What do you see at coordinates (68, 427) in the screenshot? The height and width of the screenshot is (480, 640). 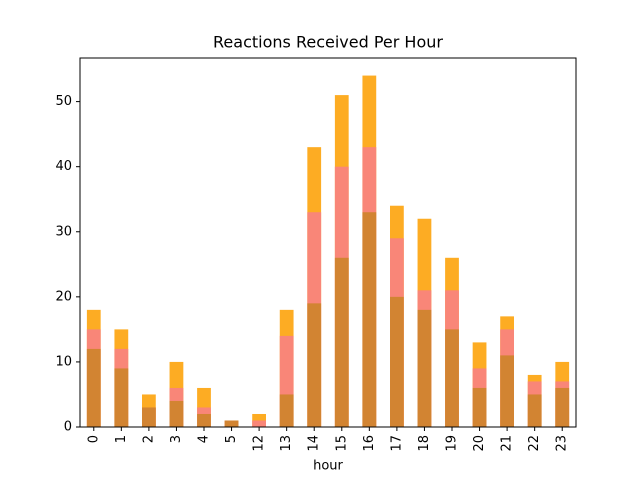 I see `y-tick-label: 0` at bounding box center [68, 427].